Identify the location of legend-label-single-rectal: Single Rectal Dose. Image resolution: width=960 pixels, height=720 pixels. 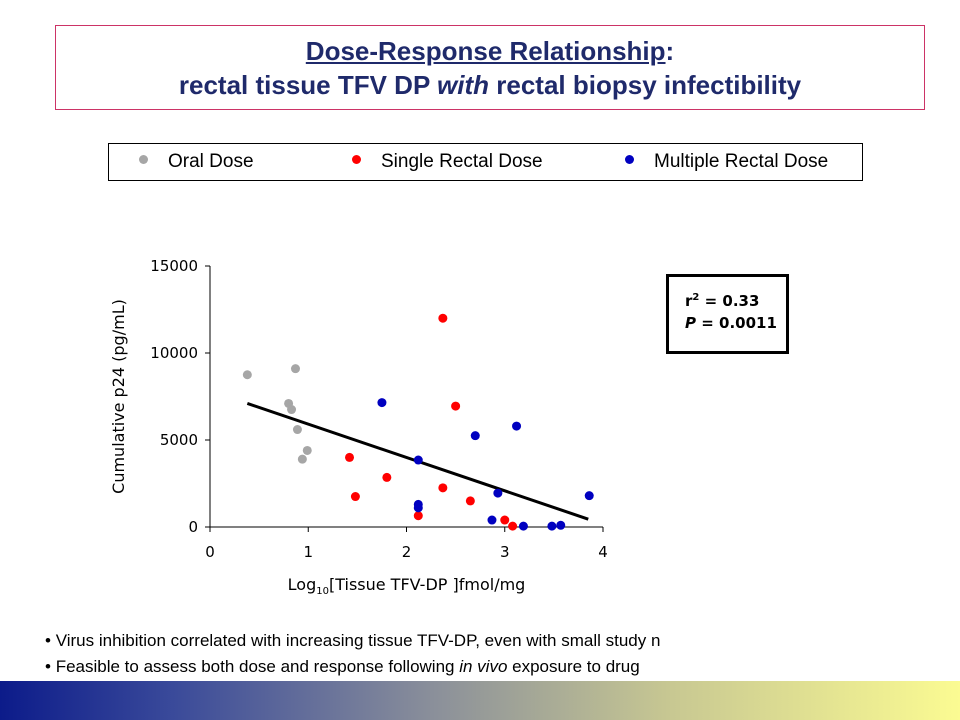
(462, 161).